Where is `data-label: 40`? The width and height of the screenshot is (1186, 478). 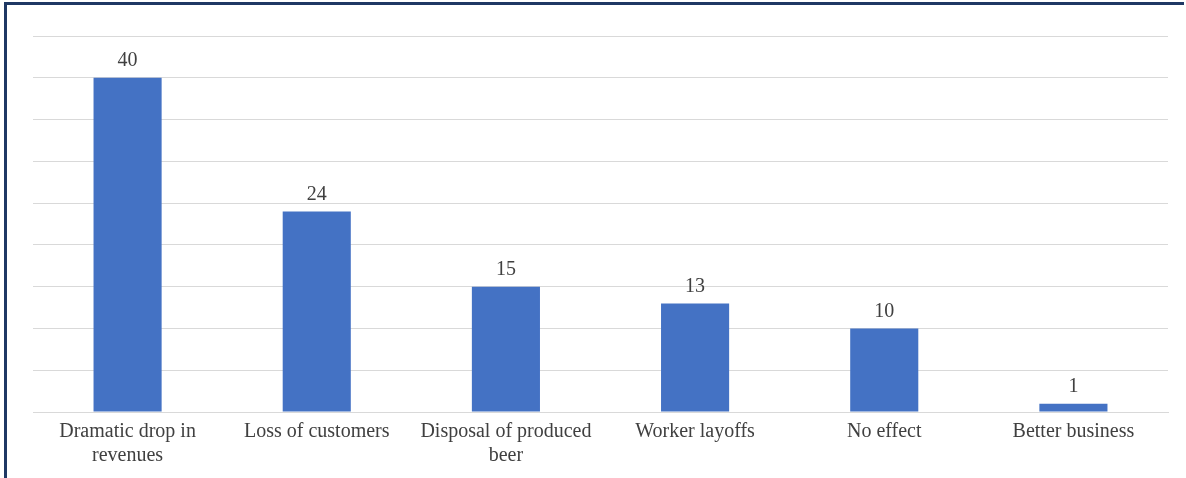 data-label: 40 is located at coordinates (127, 59).